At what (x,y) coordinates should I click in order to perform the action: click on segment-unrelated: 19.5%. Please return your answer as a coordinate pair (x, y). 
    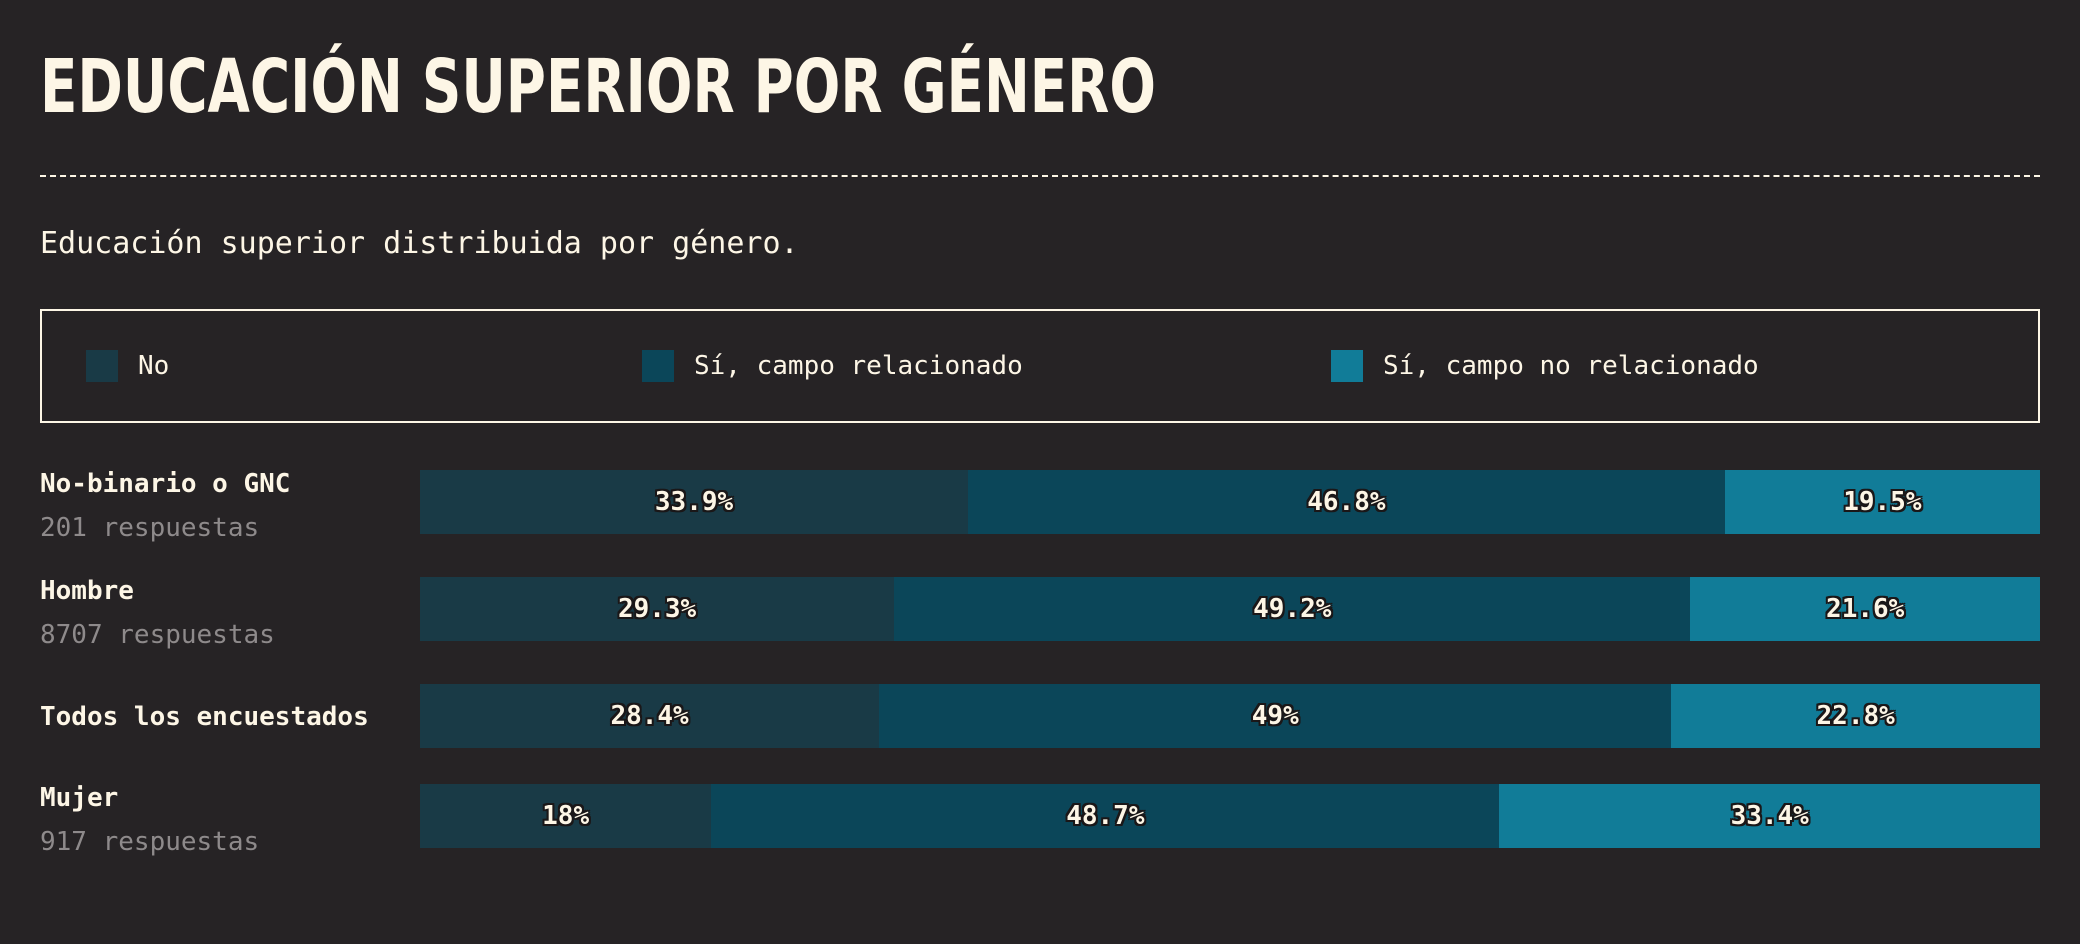
    Looking at the image, I should click on (1882, 502).